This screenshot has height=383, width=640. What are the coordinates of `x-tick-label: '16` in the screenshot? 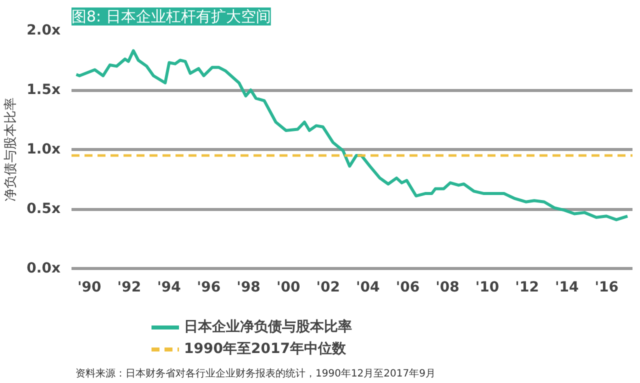 It's located at (606, 288).